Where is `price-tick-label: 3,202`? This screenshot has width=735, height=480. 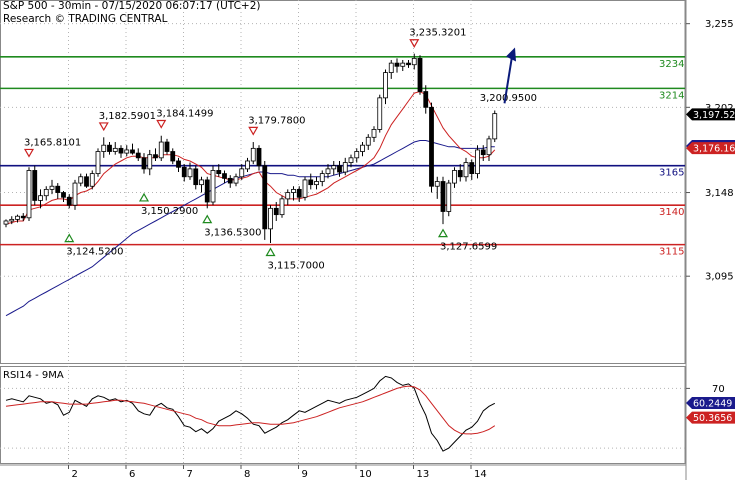
price-tick-label: 3,202 is located at coordinates (719, 108).